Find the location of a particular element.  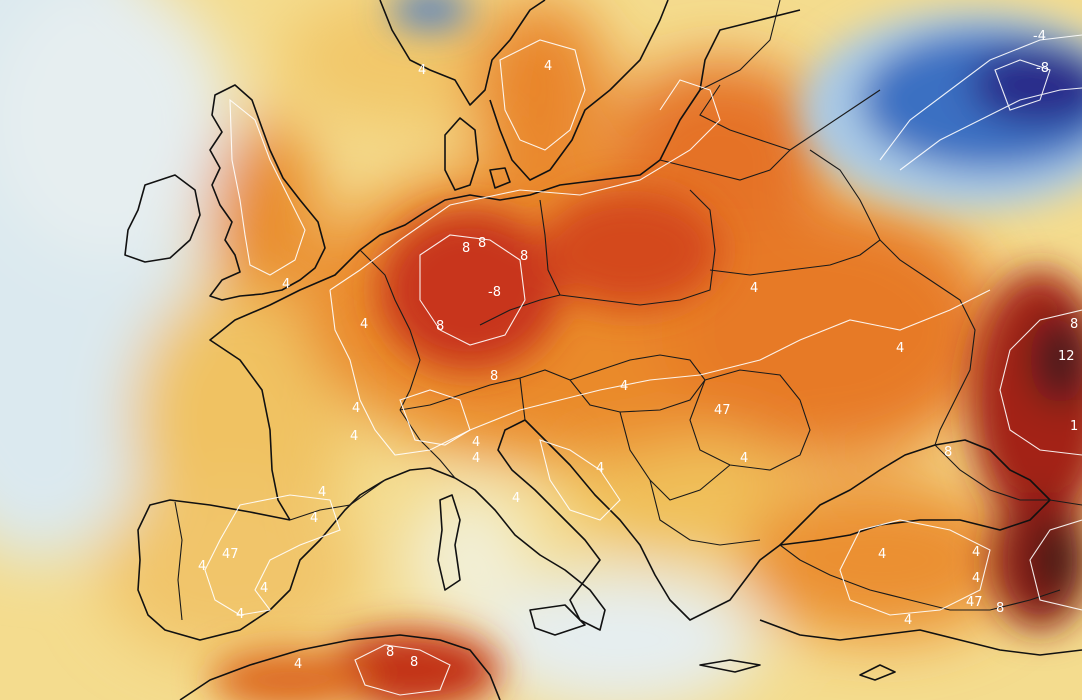

sardinia-corsica-coast is located at coordinates (449, 542).